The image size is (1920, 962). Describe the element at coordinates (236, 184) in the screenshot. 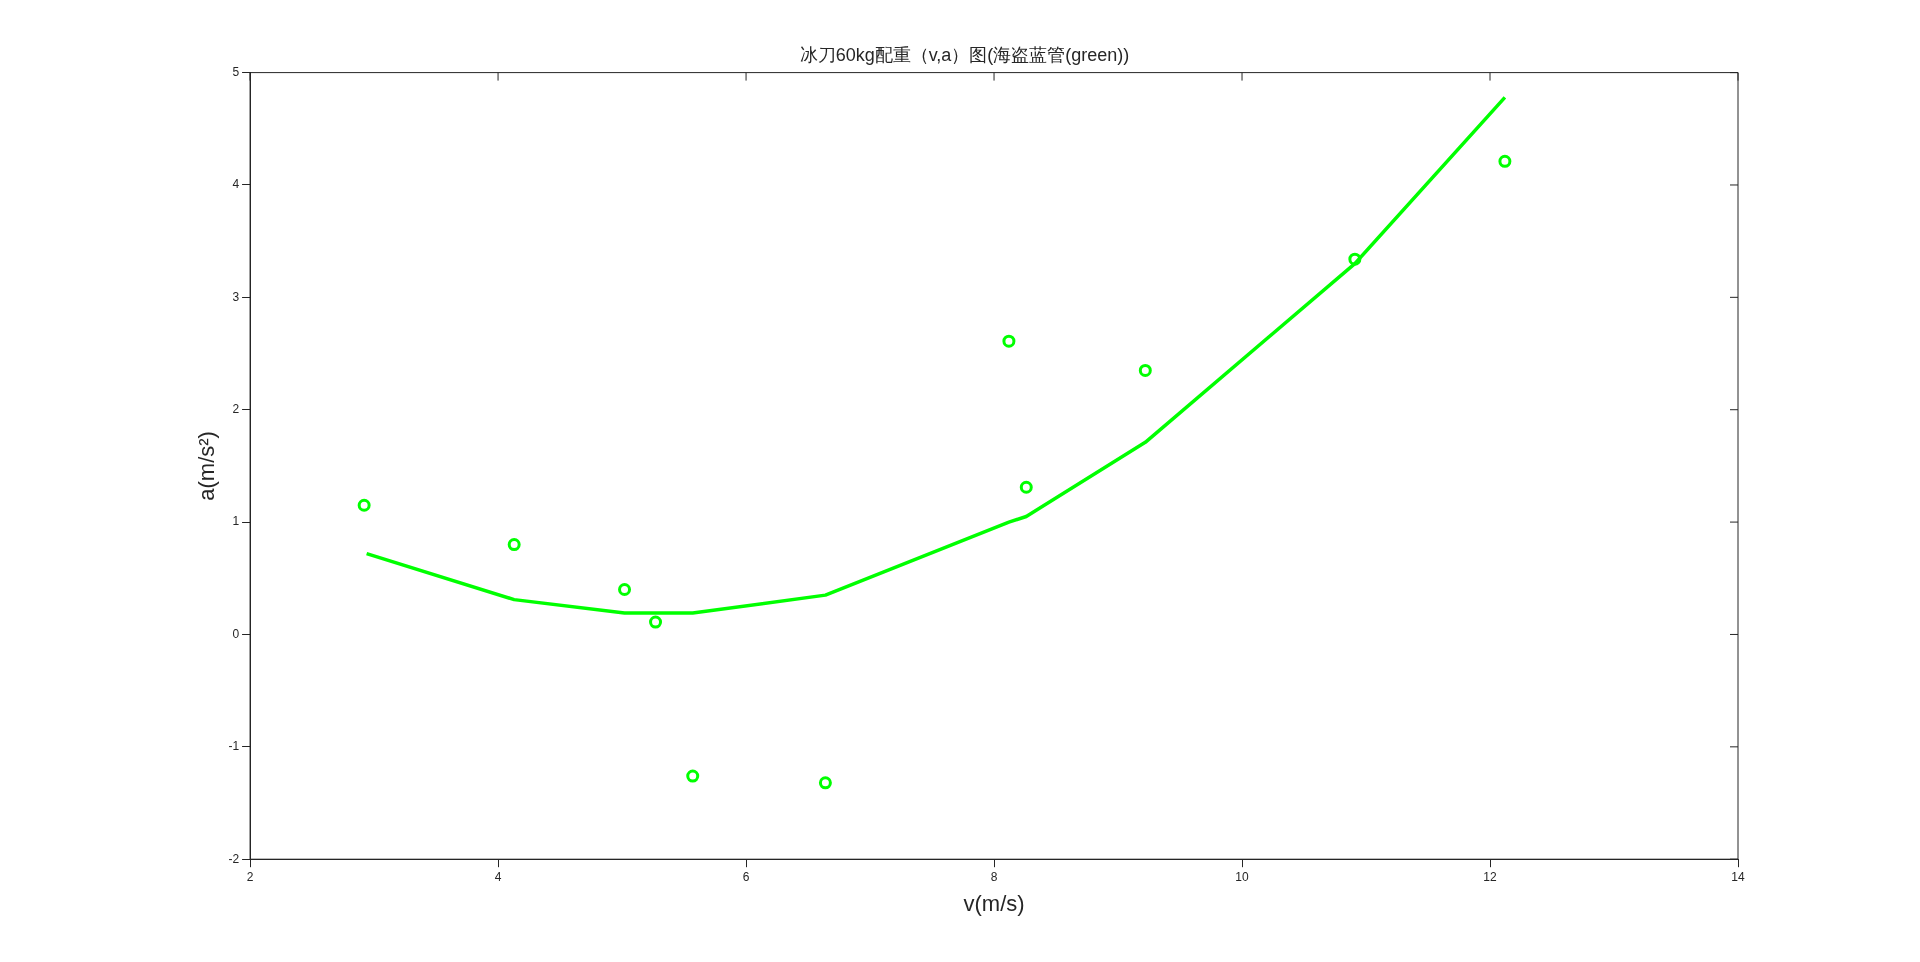

I see `y-tick-label: 4` at that location.